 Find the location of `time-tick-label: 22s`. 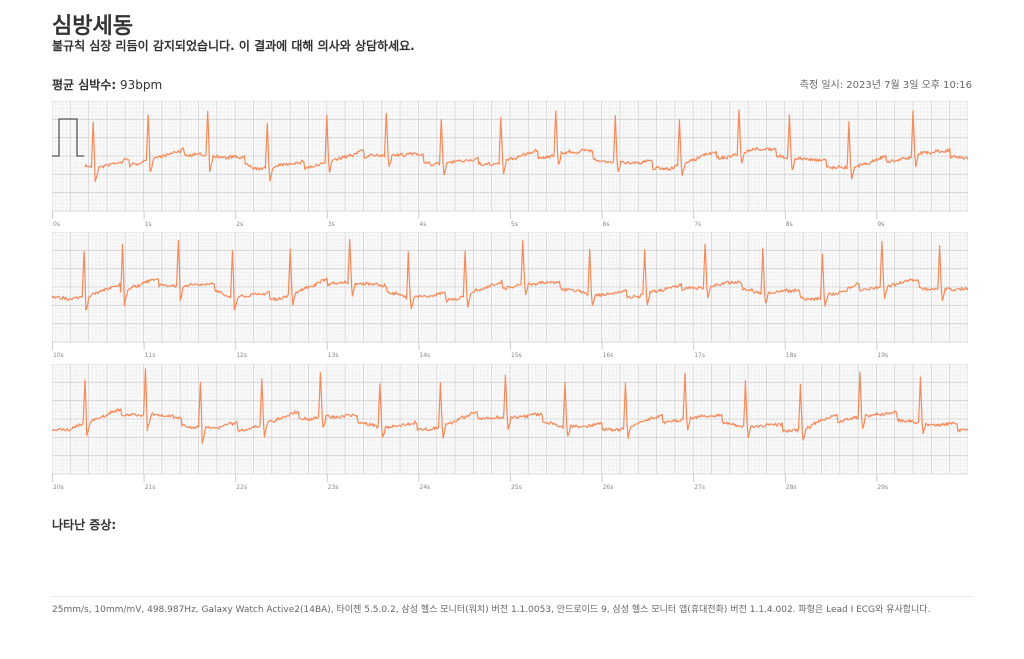

time-tick-label: 22s is located at coordinates (241, 487).